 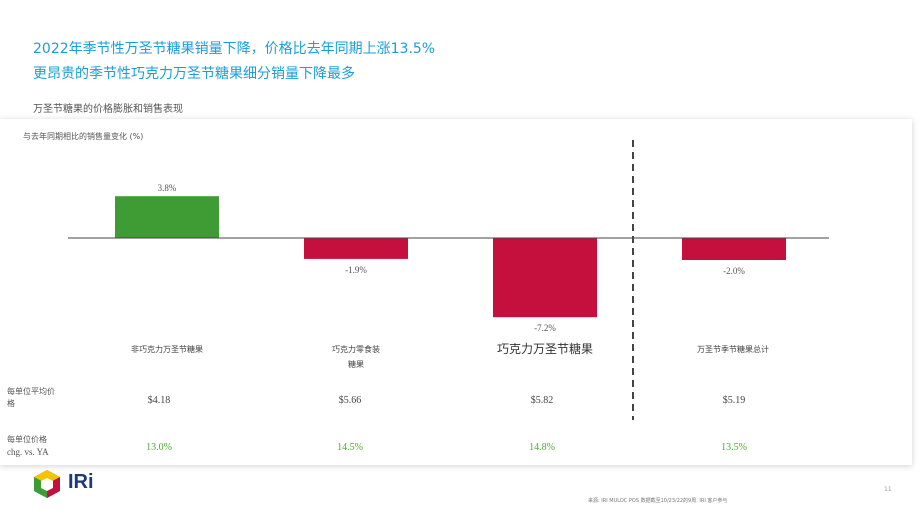 I want to click on price-change-value: 14.8%, so click(x=542, y=447).